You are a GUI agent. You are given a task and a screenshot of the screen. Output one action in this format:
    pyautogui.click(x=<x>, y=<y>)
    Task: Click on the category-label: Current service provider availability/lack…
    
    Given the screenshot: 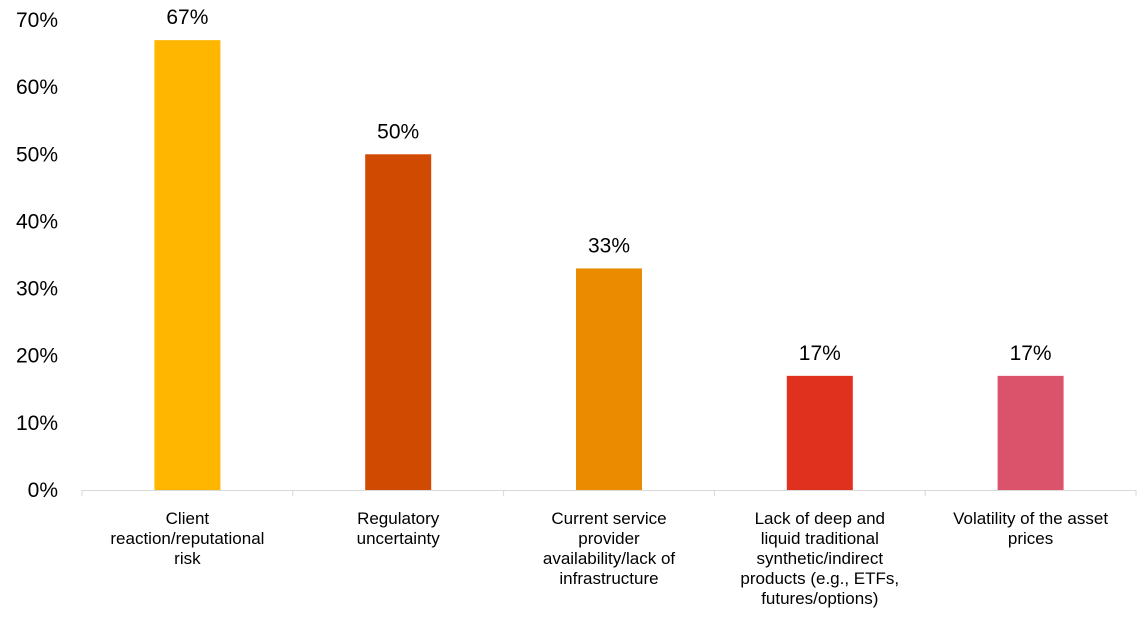 What is the action you would take?
    pyautogui.click(x=609, y=548)
    